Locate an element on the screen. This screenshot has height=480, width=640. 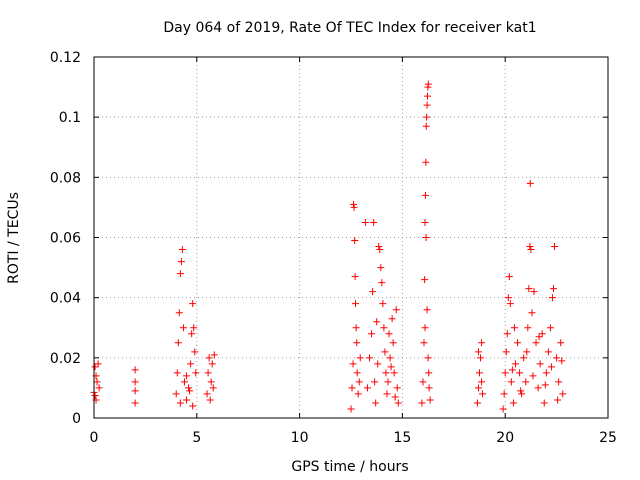
x-axis-label: GPS time / hours is located at coordinates (349, 467).